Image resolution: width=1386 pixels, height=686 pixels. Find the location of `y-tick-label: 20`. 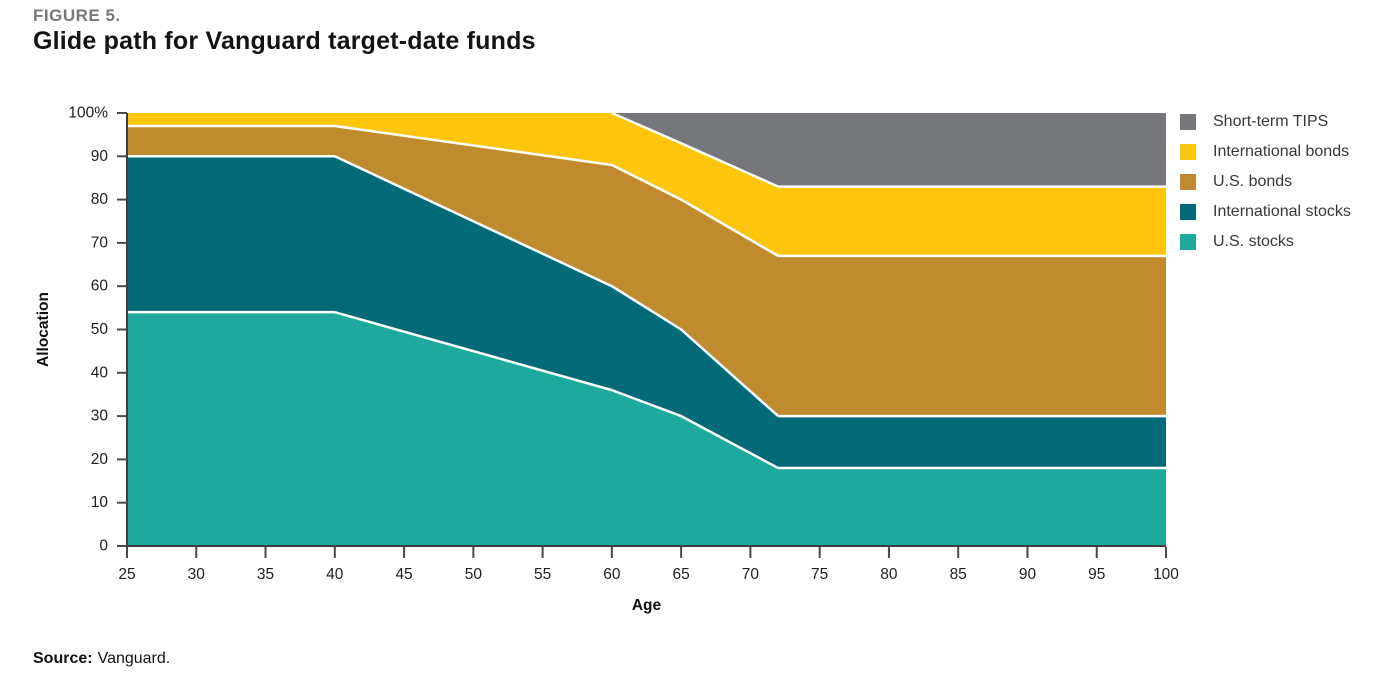

y-tick-label: 20 is located at coordinates (100, 459).